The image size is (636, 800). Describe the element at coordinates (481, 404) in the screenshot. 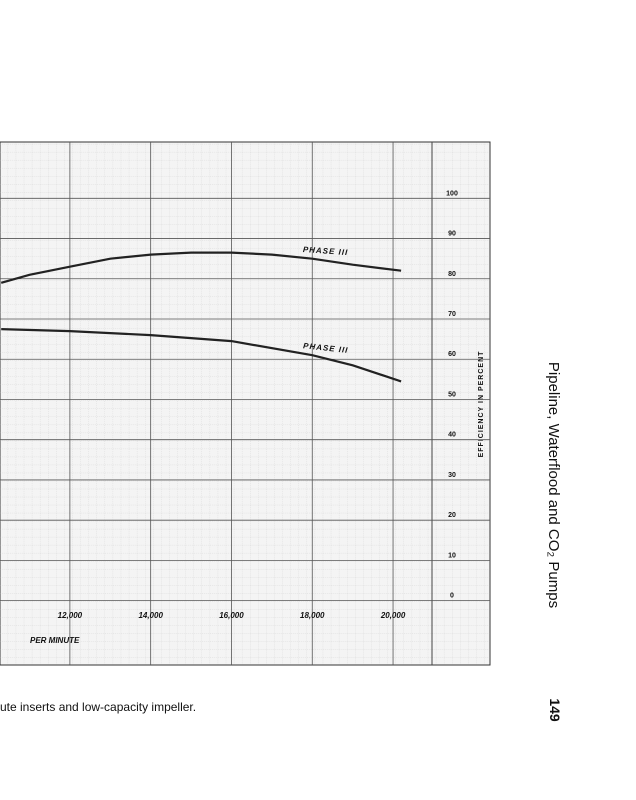

I see `y-axis-label: EFFICIENCY IN PERCENT` at that location.